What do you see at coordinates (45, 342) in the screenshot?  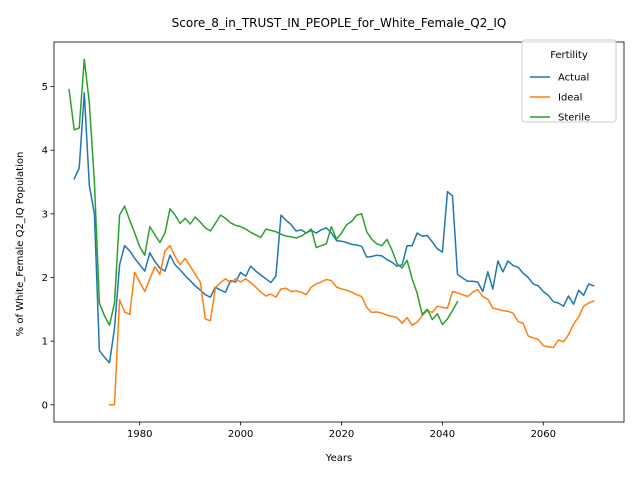 I see `y-tick-label: 1` at bounding box center [45, 342].